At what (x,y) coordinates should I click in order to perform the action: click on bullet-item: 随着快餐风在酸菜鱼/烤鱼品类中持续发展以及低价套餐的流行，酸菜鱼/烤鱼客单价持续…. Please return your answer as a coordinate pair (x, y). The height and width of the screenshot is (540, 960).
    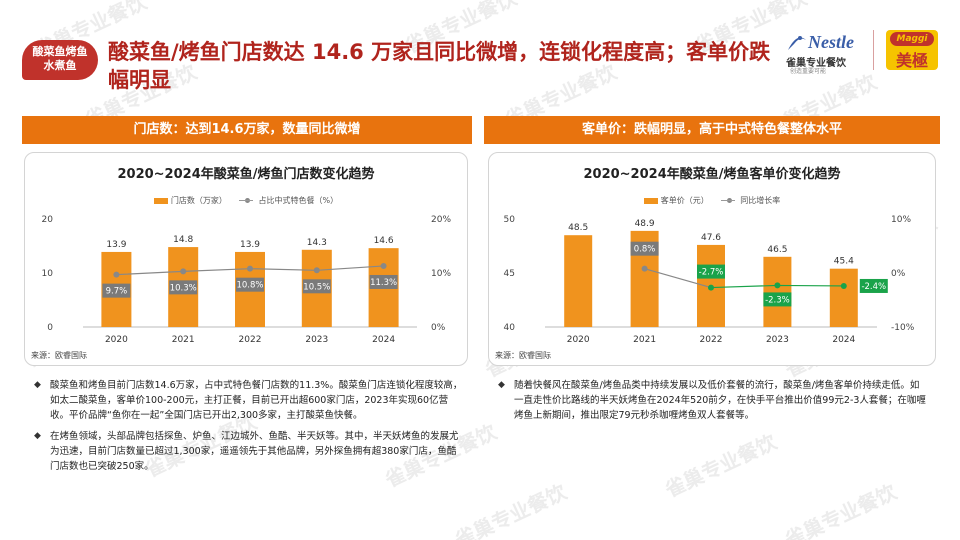
    Looking at the image, I should click on (713, 400).